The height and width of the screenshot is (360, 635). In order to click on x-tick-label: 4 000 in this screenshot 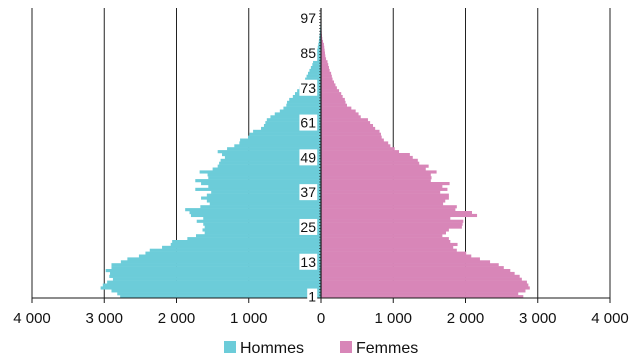, I will do `click(610, 318)`.